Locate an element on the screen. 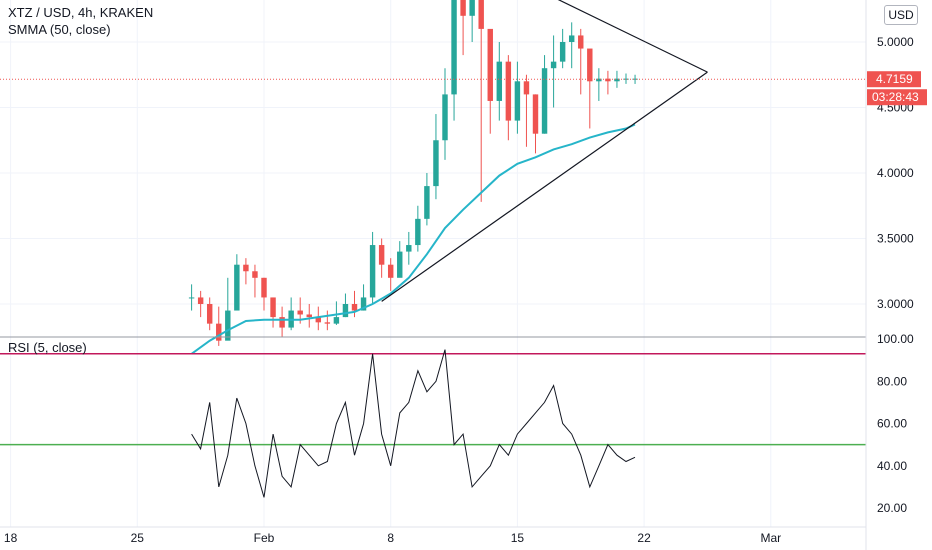 The height and width of the screenshot is (550, 932). rsi-tick-label: 20.00 is located at coordinates (892, 508).